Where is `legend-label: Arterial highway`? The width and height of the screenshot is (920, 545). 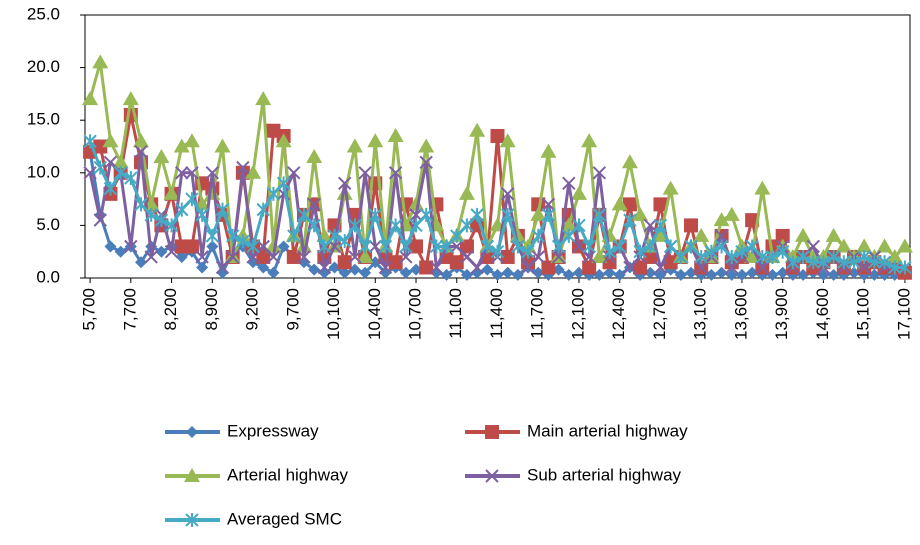 legend-label: Arterial highway is located at coordinates (287, 474).